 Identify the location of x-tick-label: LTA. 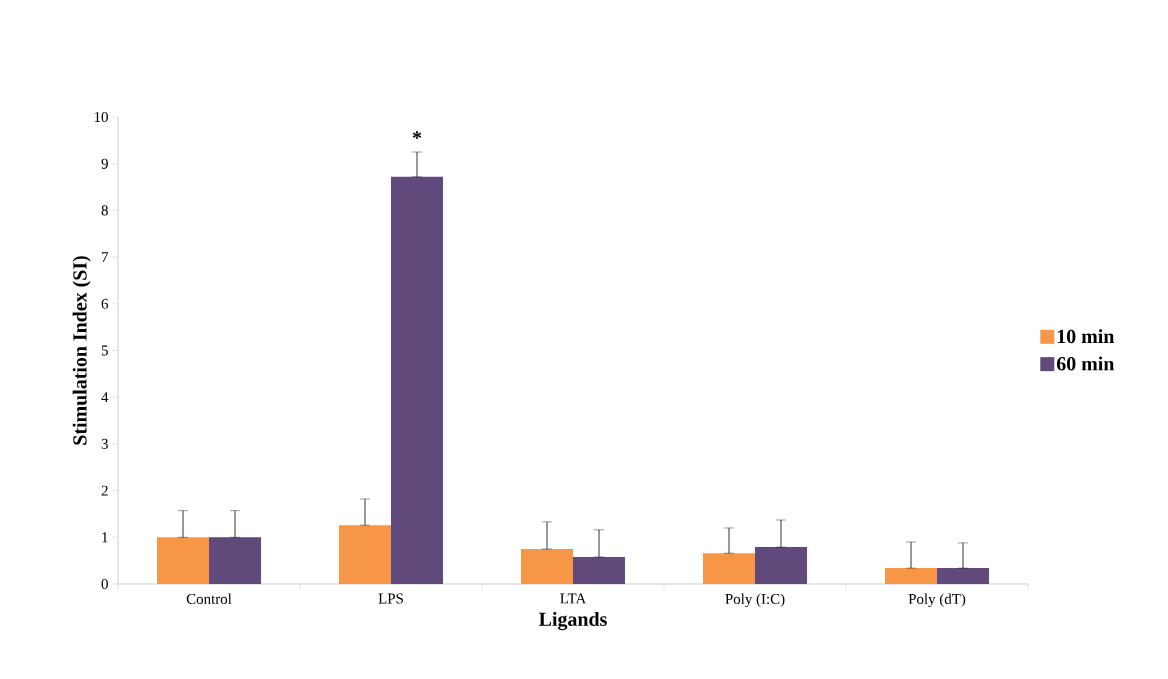
(573, 598).